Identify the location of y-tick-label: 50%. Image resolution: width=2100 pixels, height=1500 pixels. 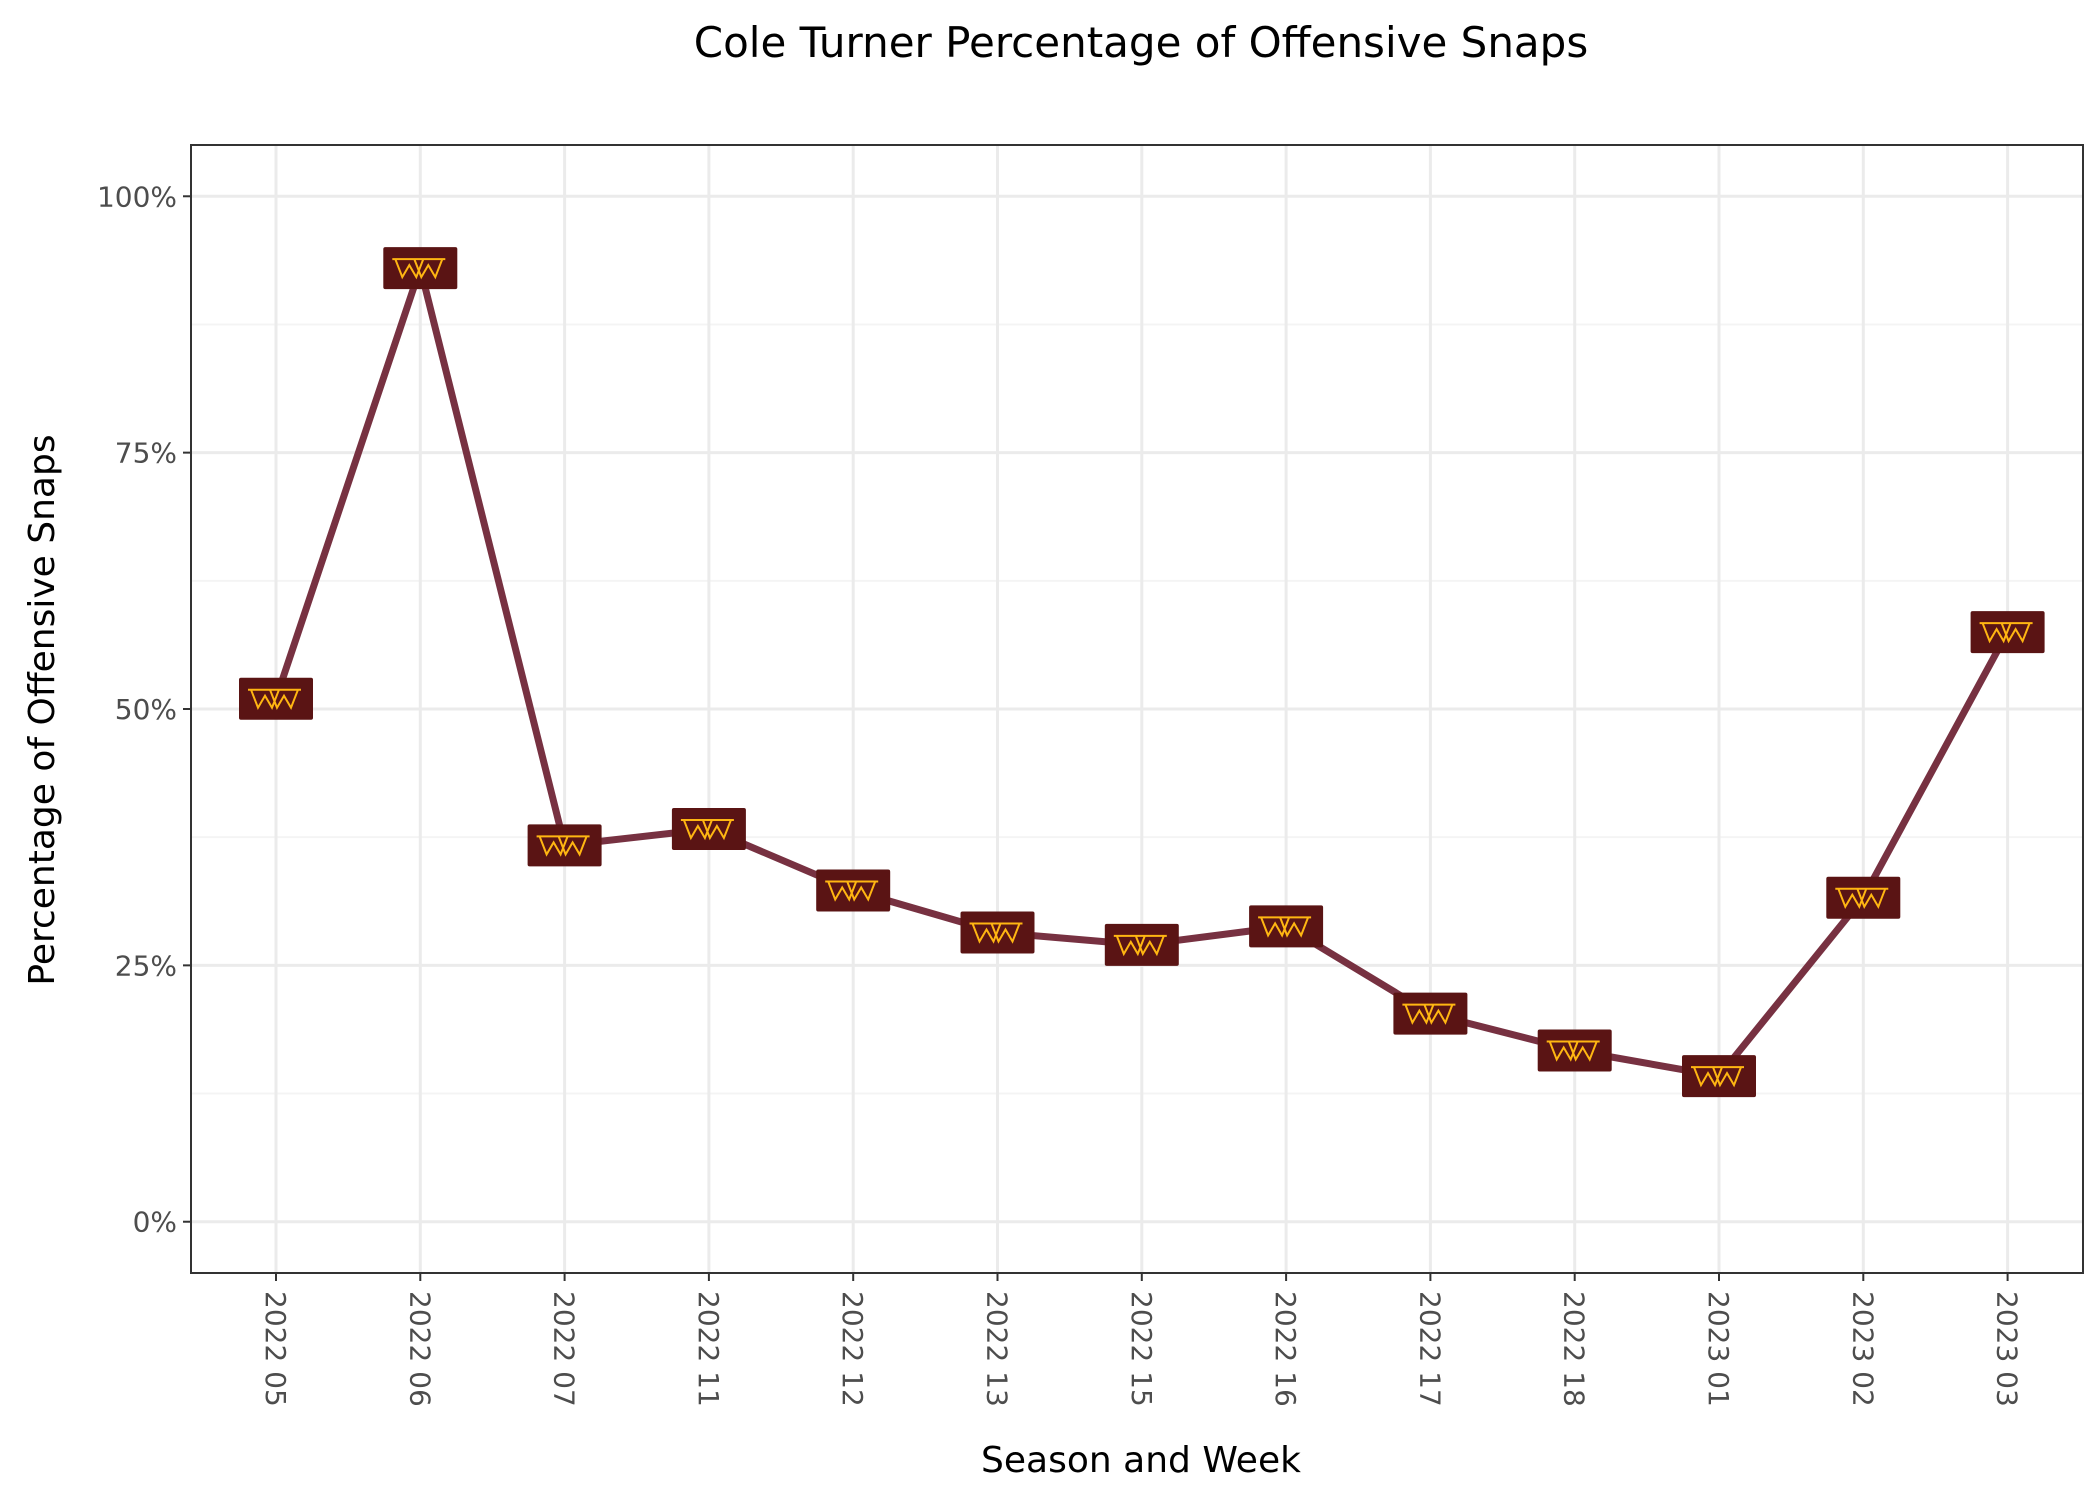
(146, 709).